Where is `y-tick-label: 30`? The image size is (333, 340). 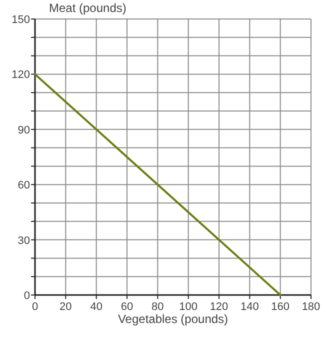
y-tick-label: 30 is located at coordinates (24, 240).